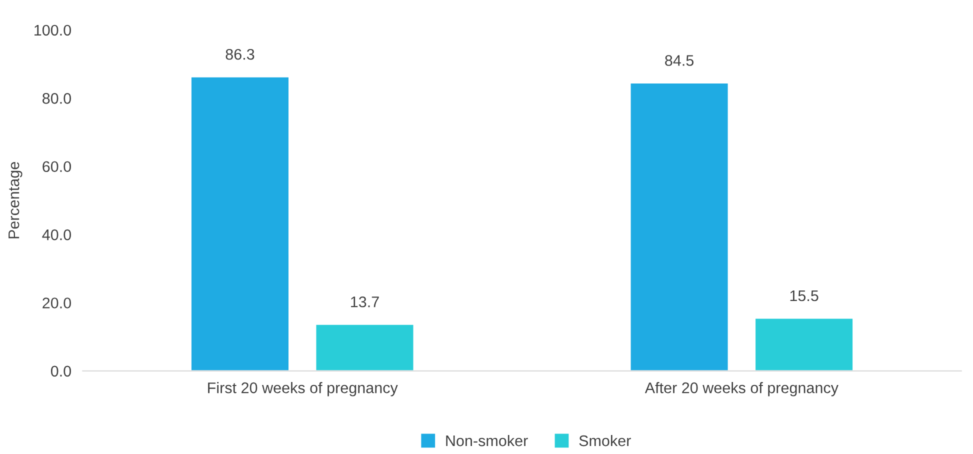  I want to click on legend-label: Non-smoker, so click(487, 440).